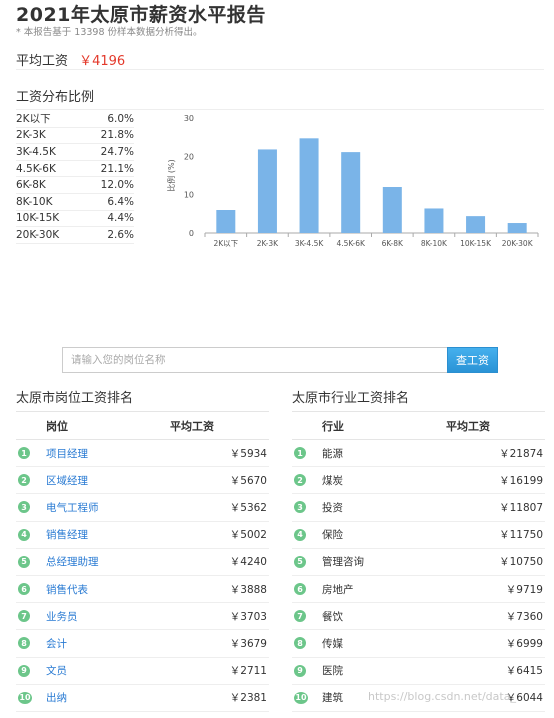 Image resolution: width=554 pixels, height=718 pixels. What do you see at coordinates (120, 118) in the screenshot?
I see `distribution-percent: 6.0%` at bounding box center [120, 118].